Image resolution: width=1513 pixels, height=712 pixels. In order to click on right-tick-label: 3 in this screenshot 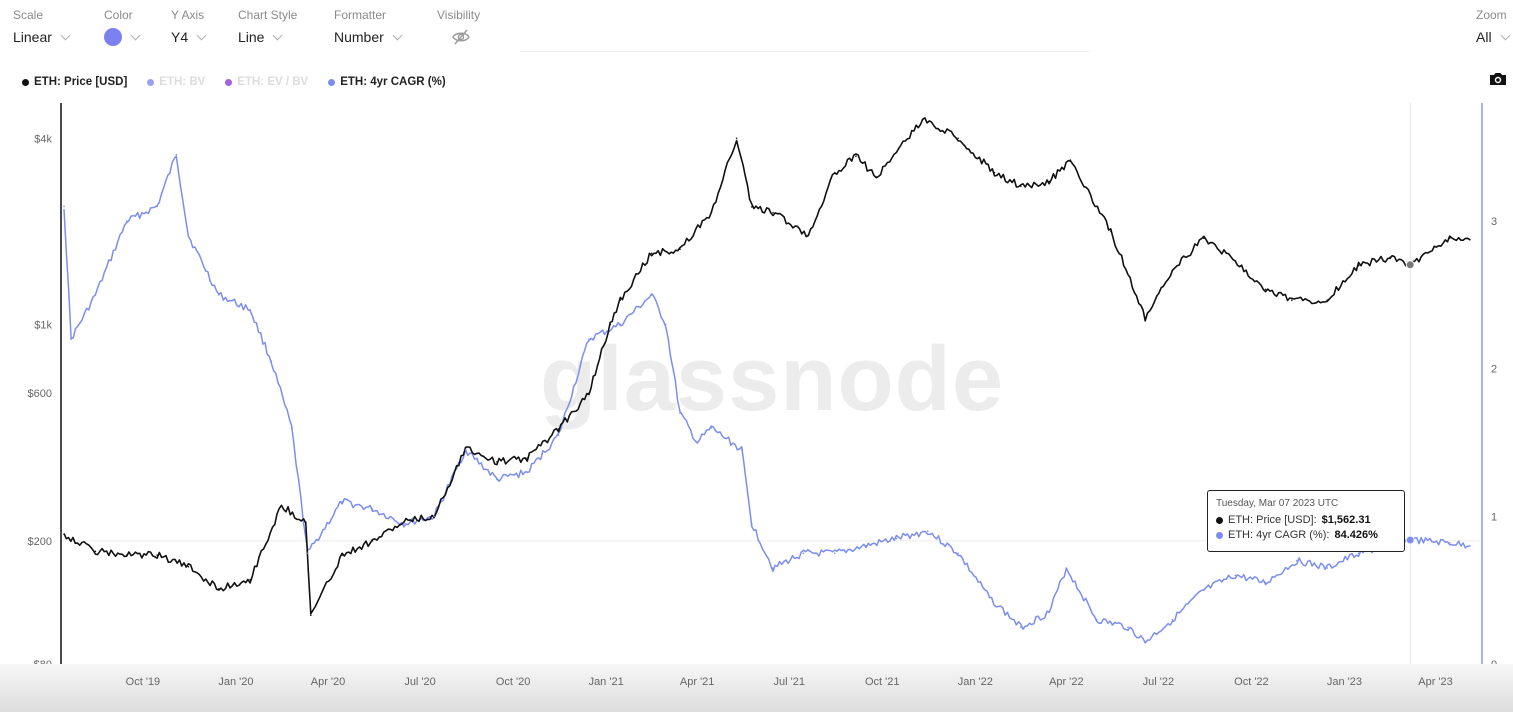, I will do `click(1494, 222)`.